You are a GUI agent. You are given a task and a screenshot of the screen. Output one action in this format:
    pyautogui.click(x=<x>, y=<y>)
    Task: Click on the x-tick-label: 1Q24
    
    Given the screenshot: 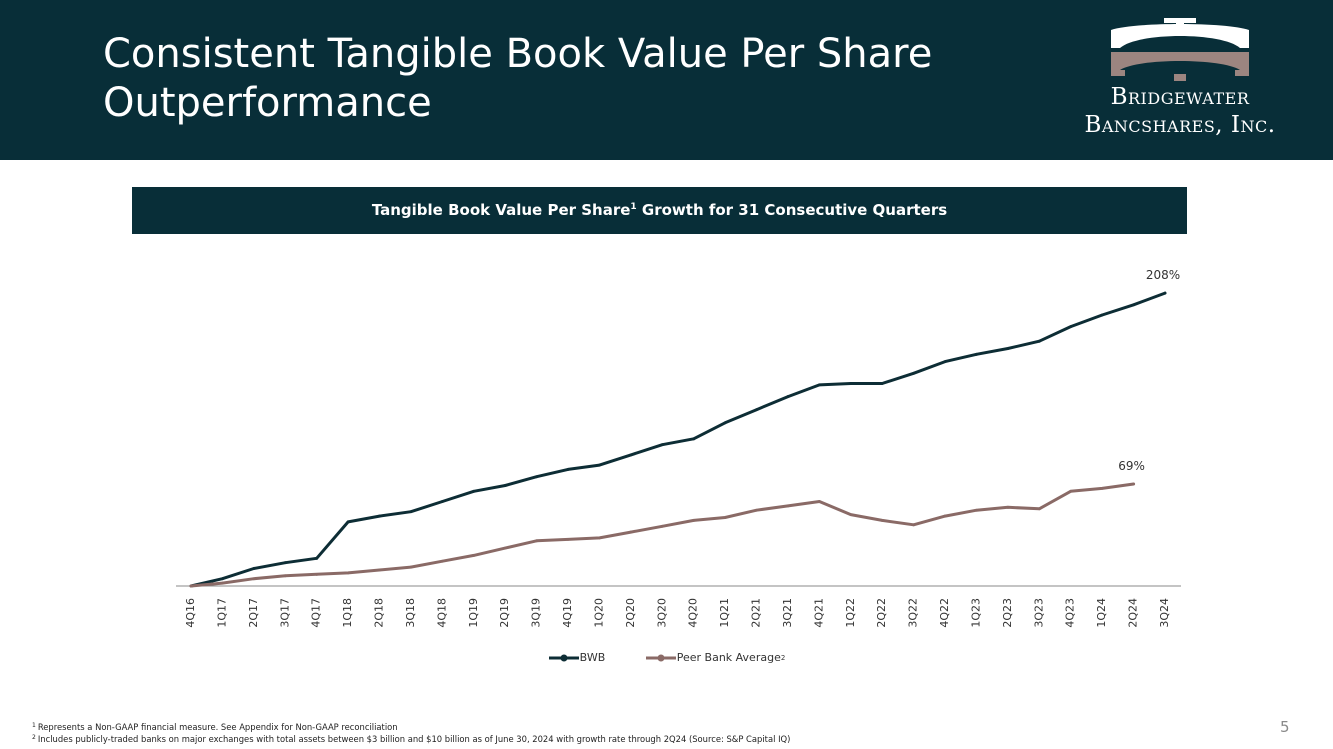 What is the action you would take?
    pyautogui.click(x=1101, y=613)
    